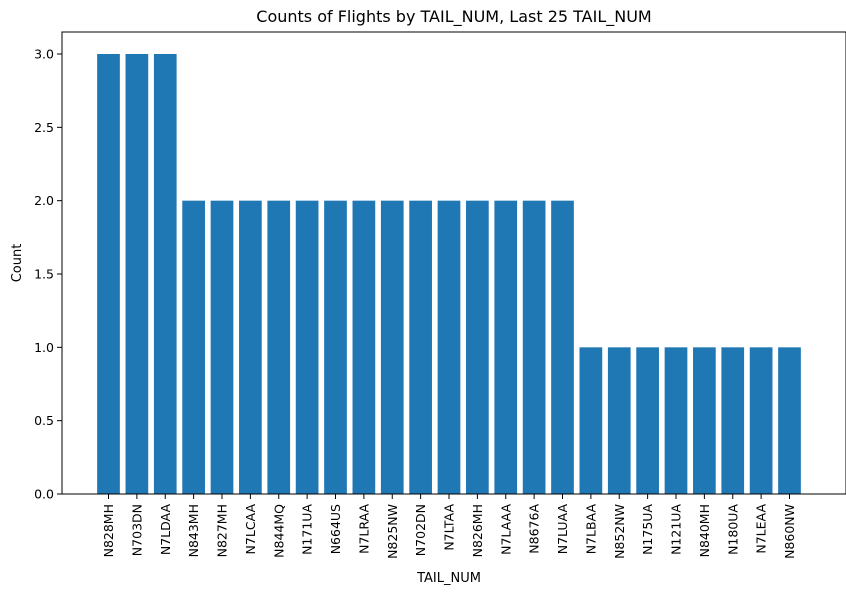 Image resolution: width=846 pixels, height=594 pixels. Describe the element at coordinates (619, 420) in the screenshot. I see `bar-n852nw` at that location.